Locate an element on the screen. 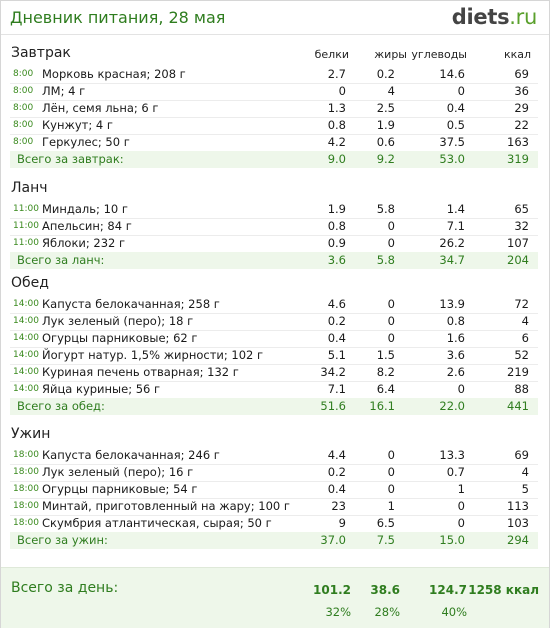 This screenshot has height=628, width=550. food-fat: 2.5 is located at coordinates (385, 108).